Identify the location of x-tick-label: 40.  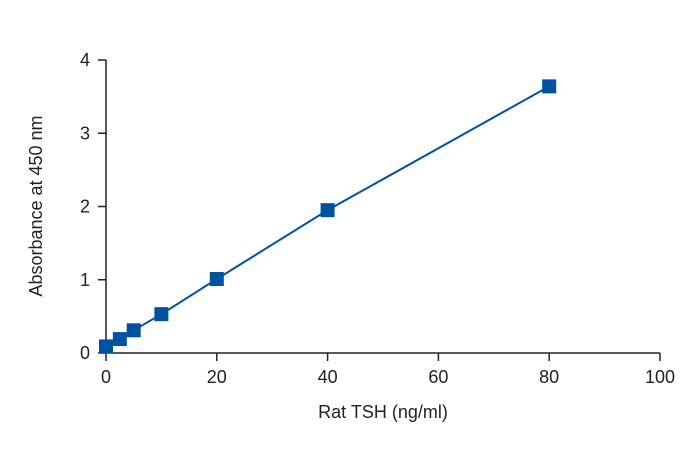
(328, 377).